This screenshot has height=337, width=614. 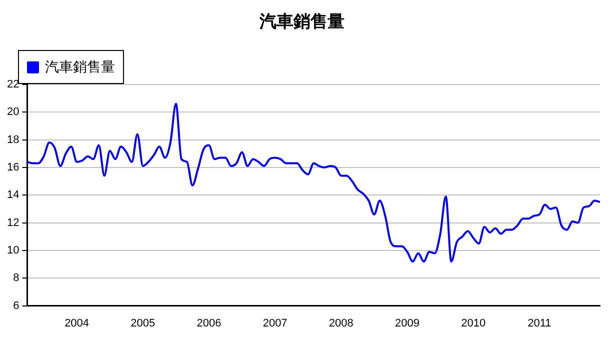 What do you see at coordinates (13, 222) in the screenshot?
I see `y-tick-label: 12` at bounding box center [13, 222].